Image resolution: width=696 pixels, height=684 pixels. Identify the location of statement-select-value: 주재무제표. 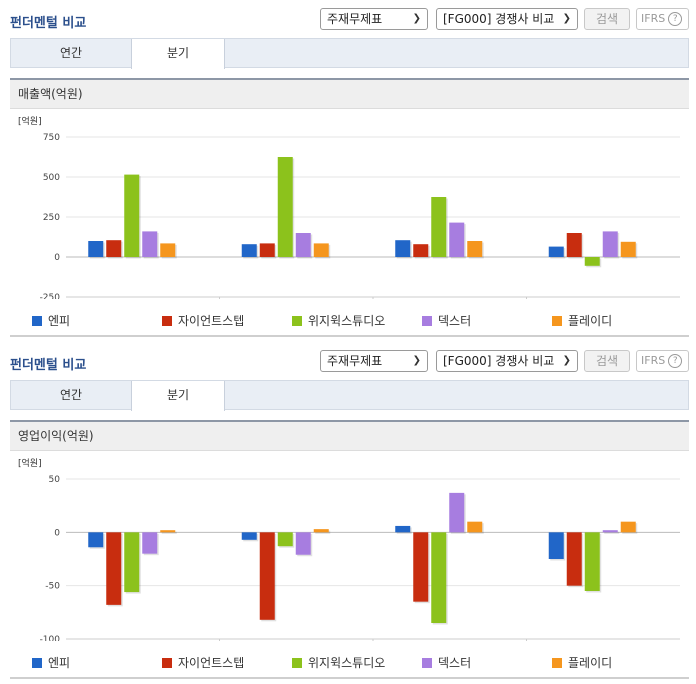
(355, 19).